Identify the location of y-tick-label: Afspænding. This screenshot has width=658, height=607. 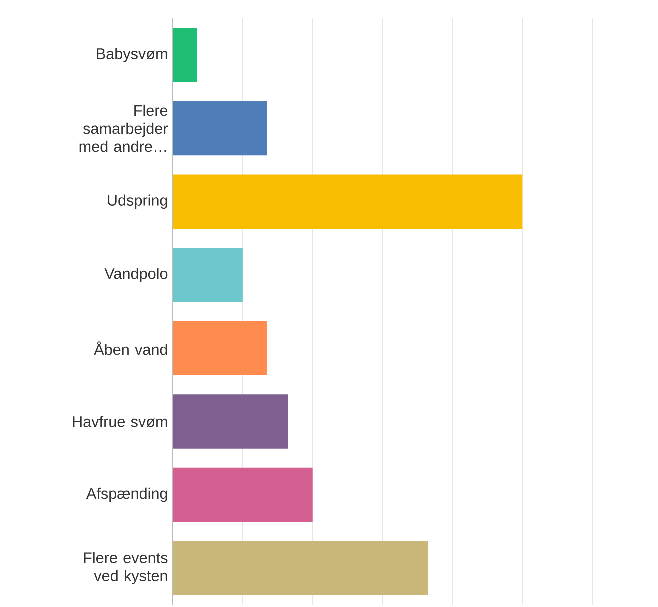
(127, 495).